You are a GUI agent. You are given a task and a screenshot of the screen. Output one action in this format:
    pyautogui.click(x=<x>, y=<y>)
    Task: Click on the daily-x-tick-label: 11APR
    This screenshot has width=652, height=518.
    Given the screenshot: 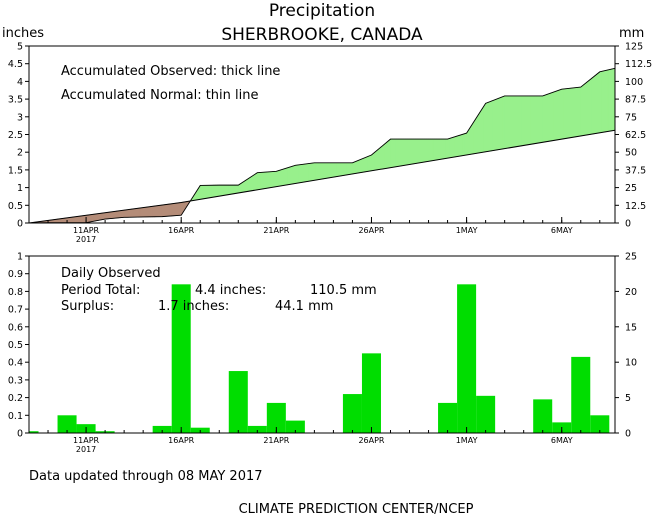 What is the action you would take?
    pyautogui.click(x=86, y=440)
    